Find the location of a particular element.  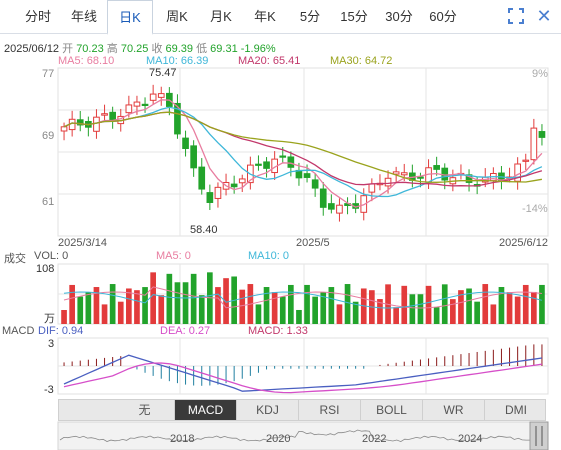

tab-15min: 15分 is located at coordinates (354, 16).